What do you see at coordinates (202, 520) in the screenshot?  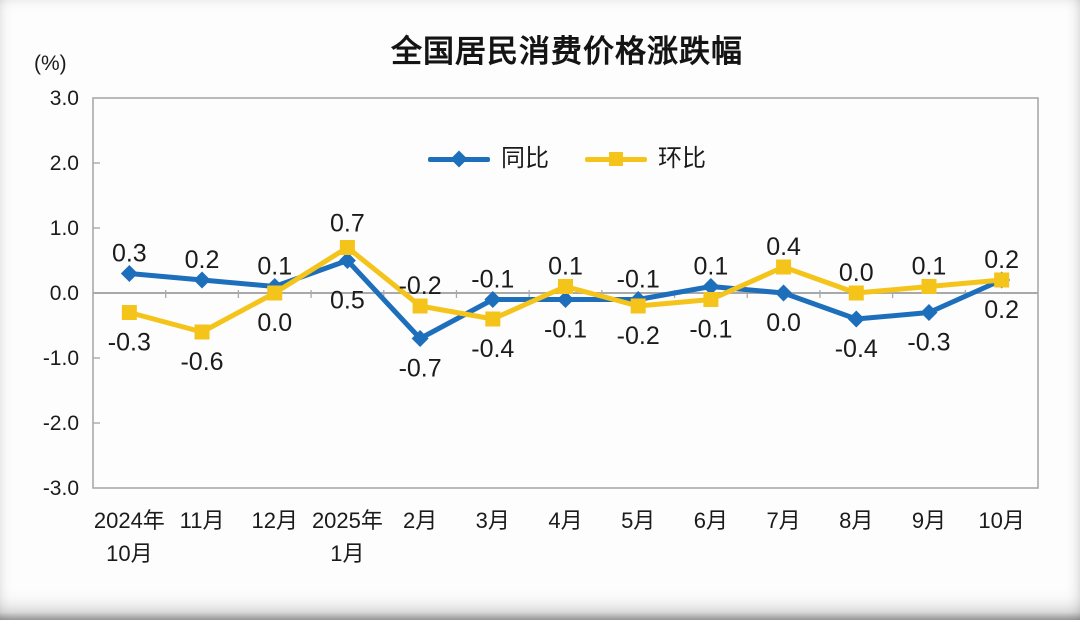 I see `x-axis-category-label: 11月` at bounding box center [202, 520].